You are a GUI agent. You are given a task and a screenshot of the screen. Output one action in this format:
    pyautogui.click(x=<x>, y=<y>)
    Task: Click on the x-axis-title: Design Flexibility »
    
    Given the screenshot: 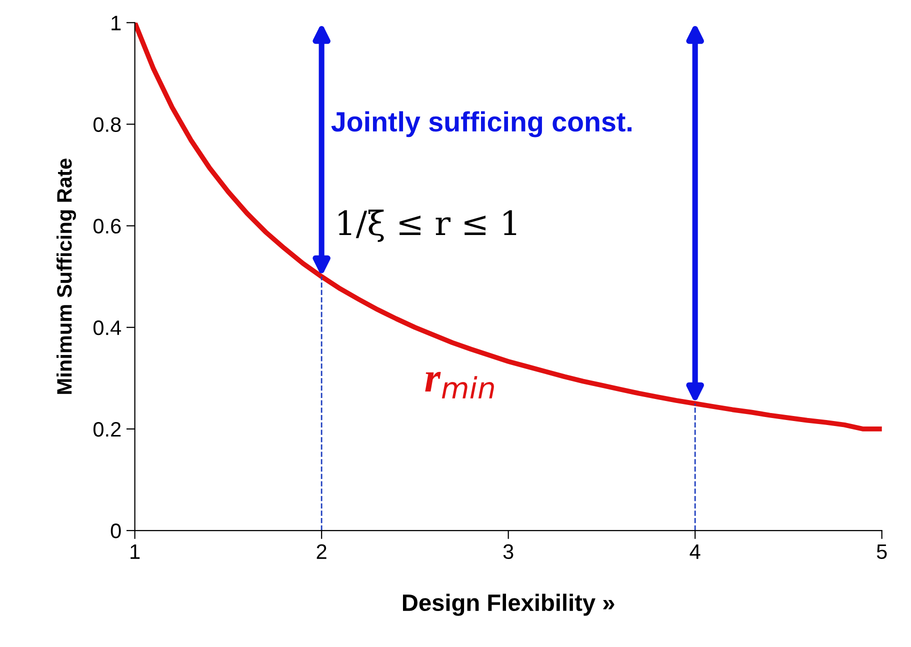 What is the action you would take?
    pyautogui.click(x=508, y=605)
    